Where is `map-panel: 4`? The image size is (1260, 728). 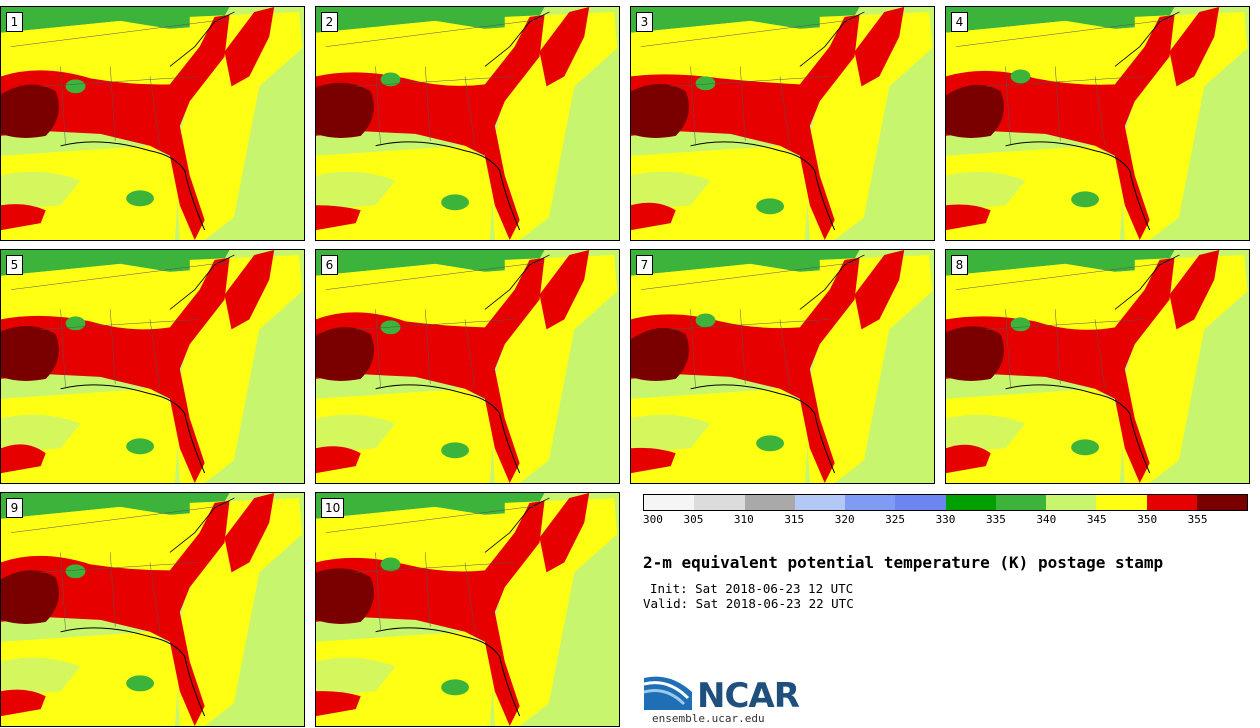 map-panel: 4 is located at coordinates (1097, 123).